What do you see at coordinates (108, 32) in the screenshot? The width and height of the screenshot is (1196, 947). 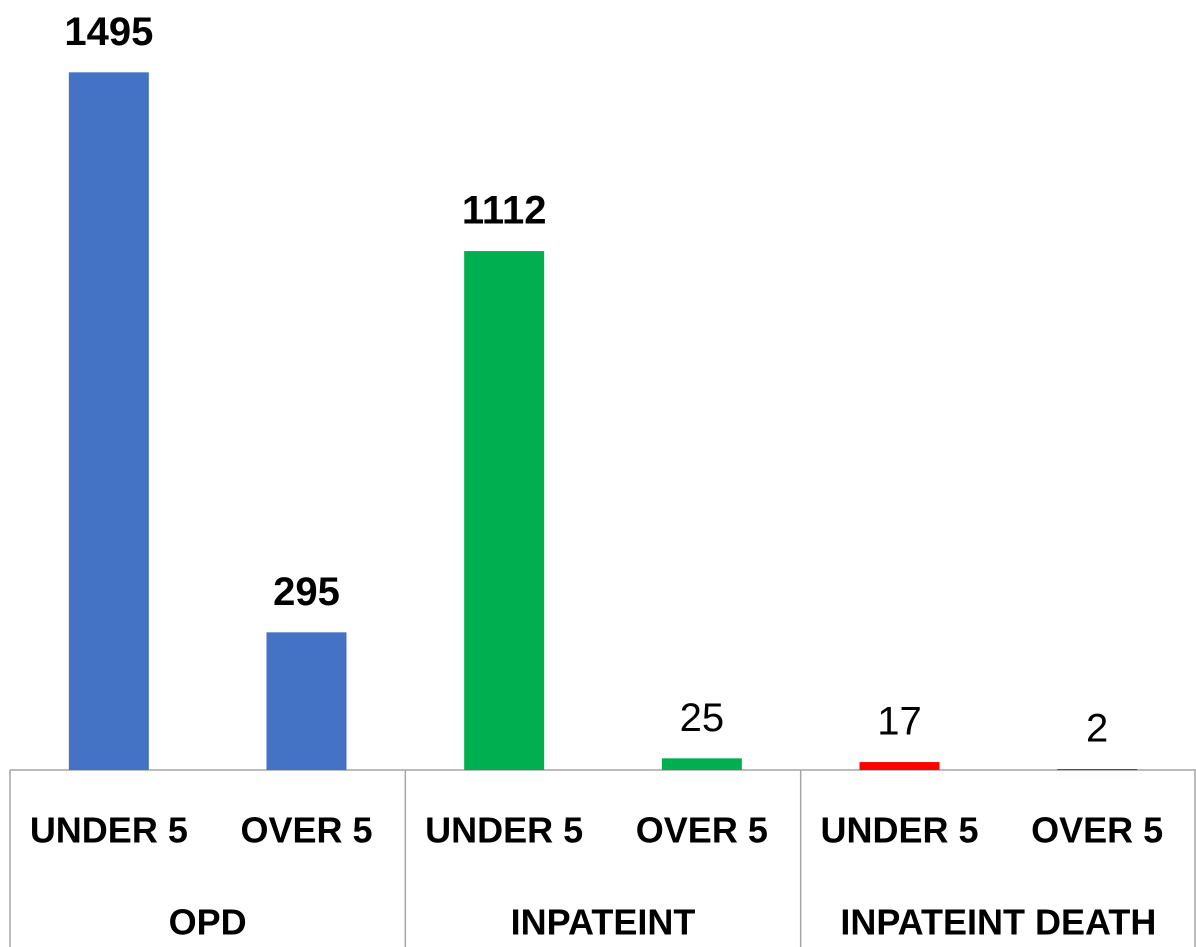 I see `value-label: 1495` at bounding box center [108, 32].